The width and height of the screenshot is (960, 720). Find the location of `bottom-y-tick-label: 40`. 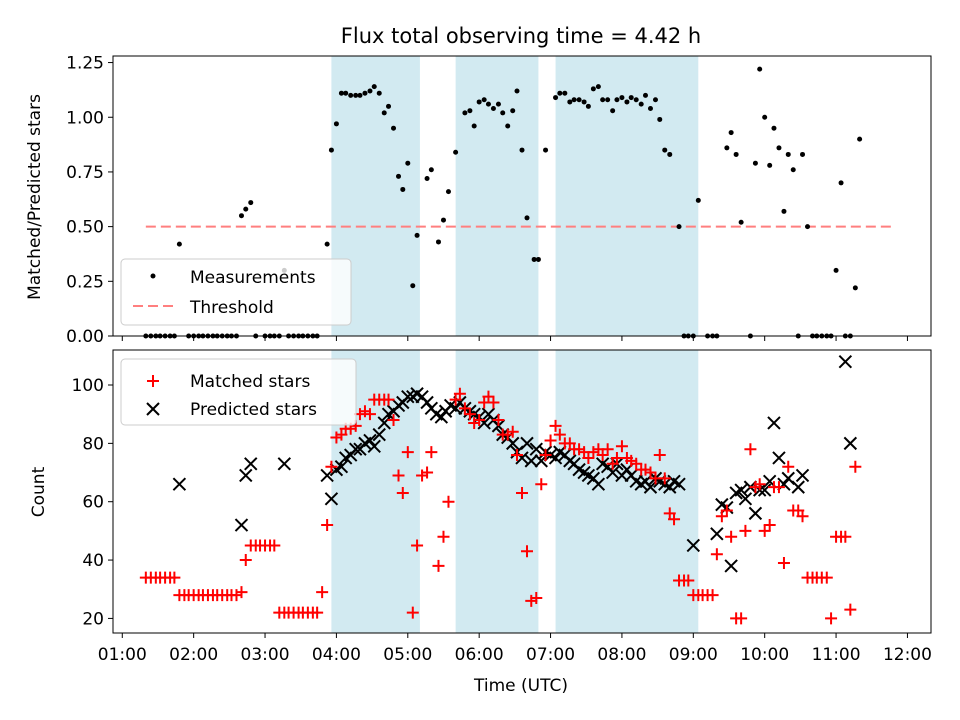

bottom-y-tick-label: 40 is located at coordinates (93, 561).